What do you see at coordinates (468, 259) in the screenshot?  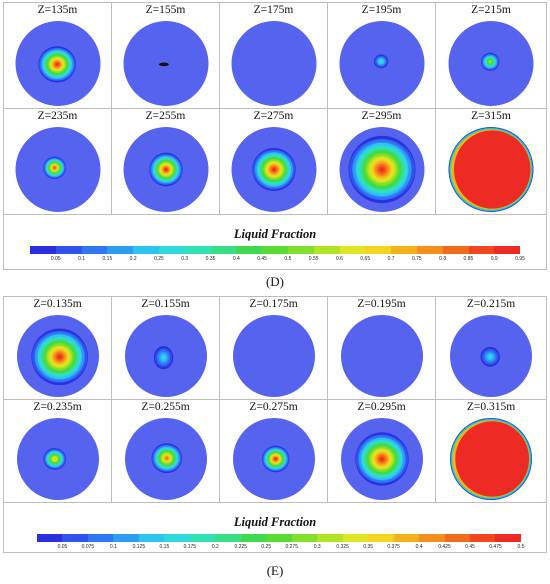 I see `colorbar-tick-label: 0.85` at bounding box center [468, 259].